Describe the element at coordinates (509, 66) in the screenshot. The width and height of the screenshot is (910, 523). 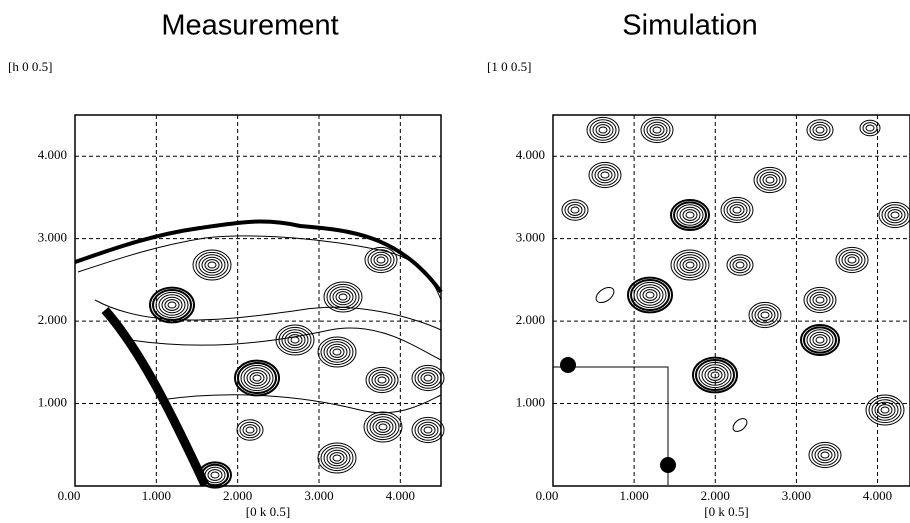
I see `y-axis-label: [1 0 0.5]` at that location.